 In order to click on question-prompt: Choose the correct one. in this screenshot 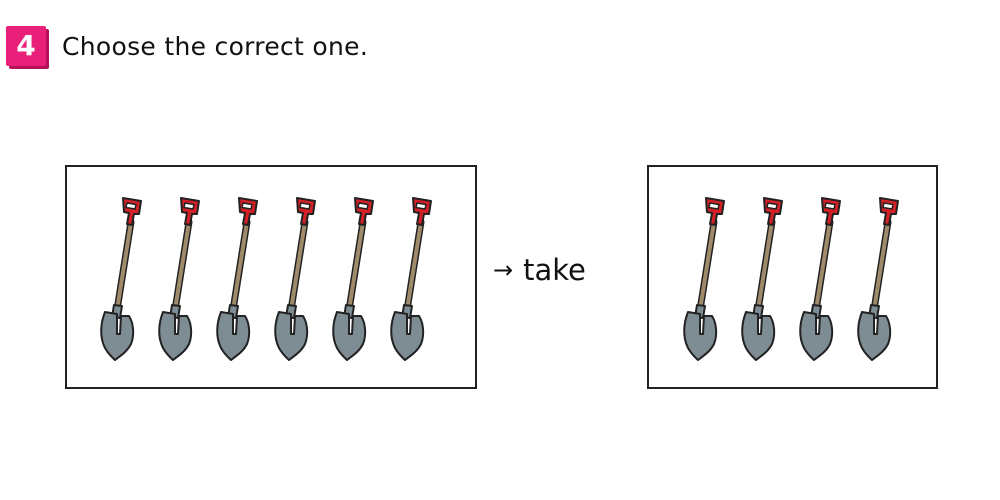, I will do `click(215, 46)`.